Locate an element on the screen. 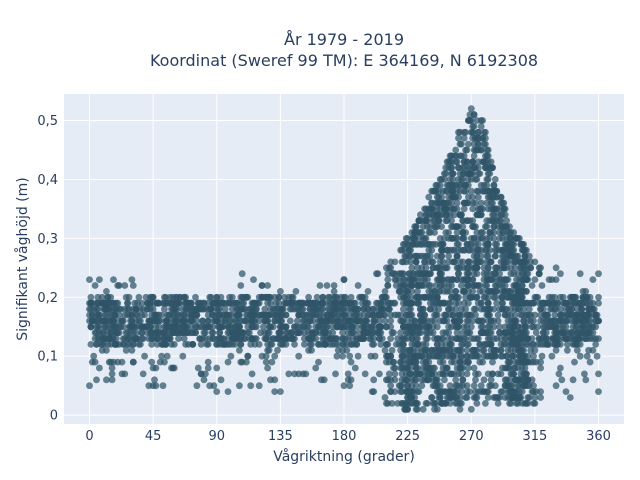 The height and width of the screenshot is (480, 640). y-tick-label: 0 is located at coordinates (54, 416).